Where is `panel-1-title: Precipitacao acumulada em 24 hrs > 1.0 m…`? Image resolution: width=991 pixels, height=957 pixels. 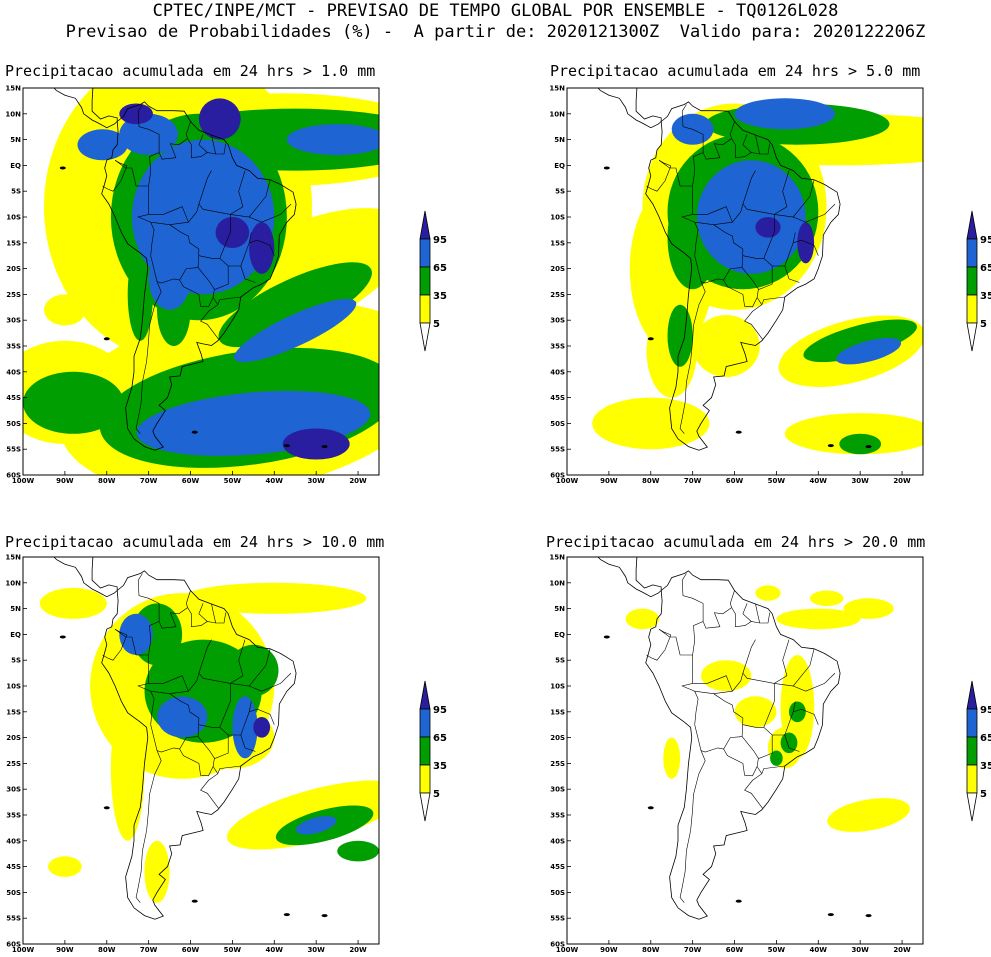 panel-1-title: Precipitacao acumulada em 24 hrs > 1.0 m… is located at coordinates (190, 71).